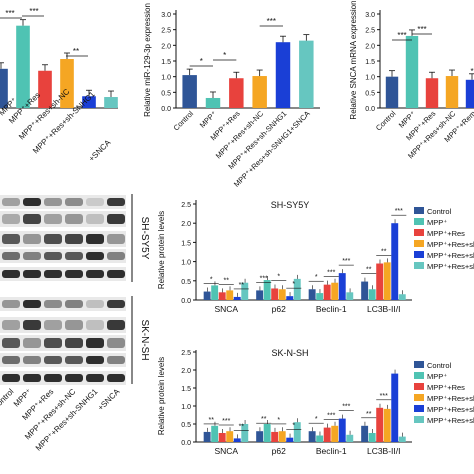 Image resolution: width=474 pixels, height=474 pixels. I want to click on y-tick-label: 3.0, so click(370, 15).